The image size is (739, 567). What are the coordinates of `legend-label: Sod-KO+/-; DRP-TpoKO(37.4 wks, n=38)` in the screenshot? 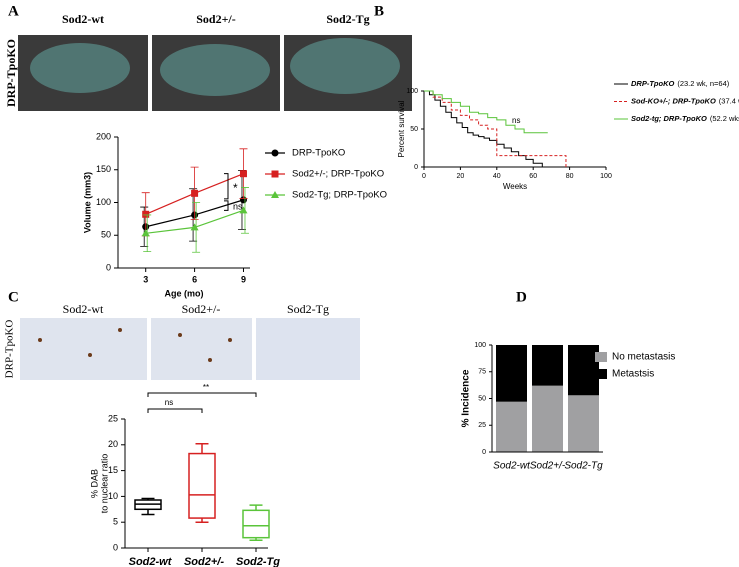 It's located at (685, 100).